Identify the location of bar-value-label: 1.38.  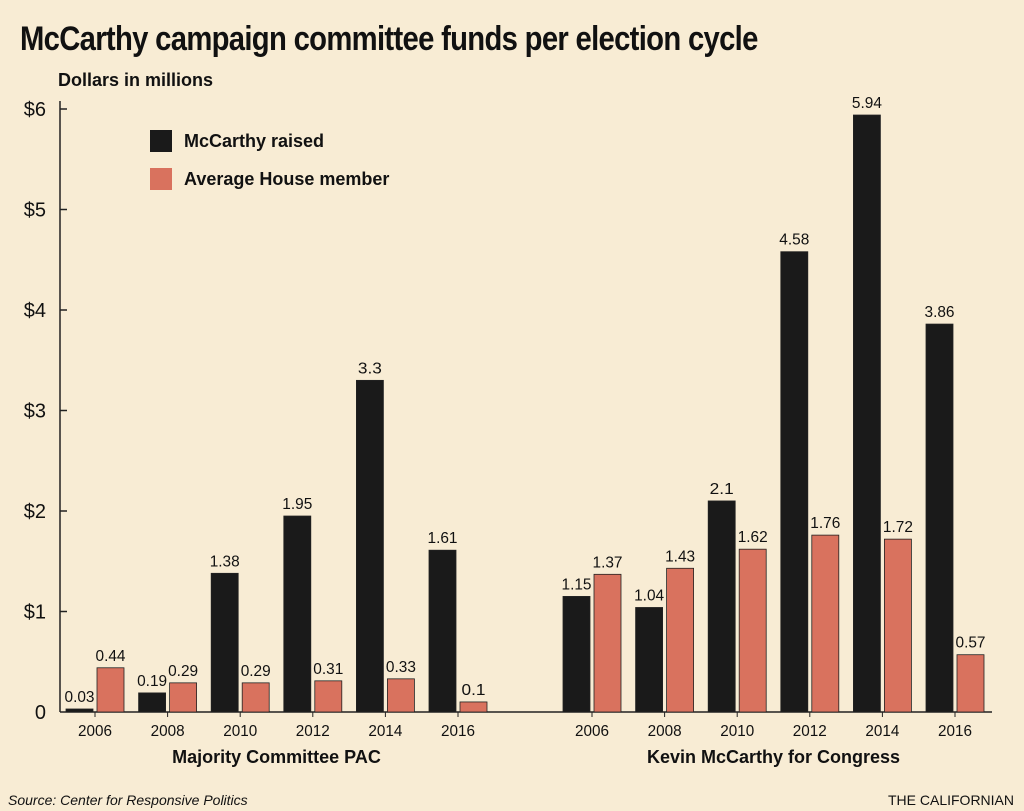
(225, 561).